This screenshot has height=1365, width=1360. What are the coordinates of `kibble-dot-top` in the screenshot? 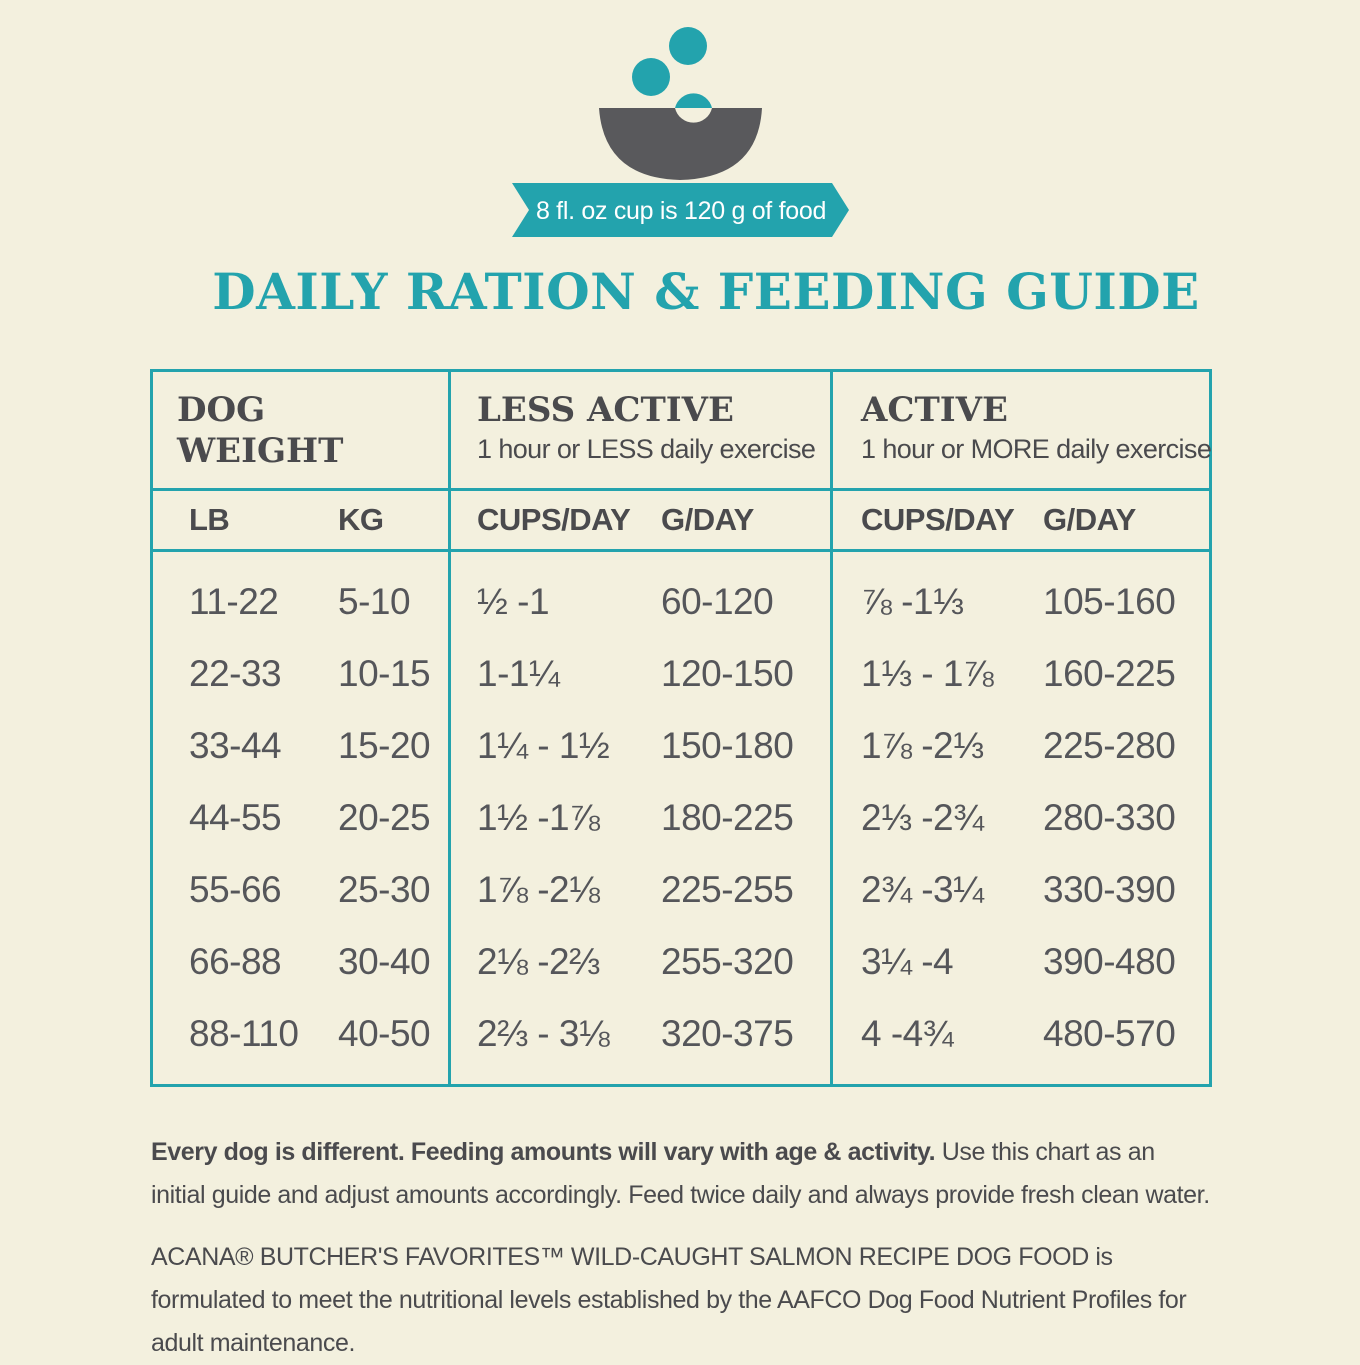 It's located at (688, 46).